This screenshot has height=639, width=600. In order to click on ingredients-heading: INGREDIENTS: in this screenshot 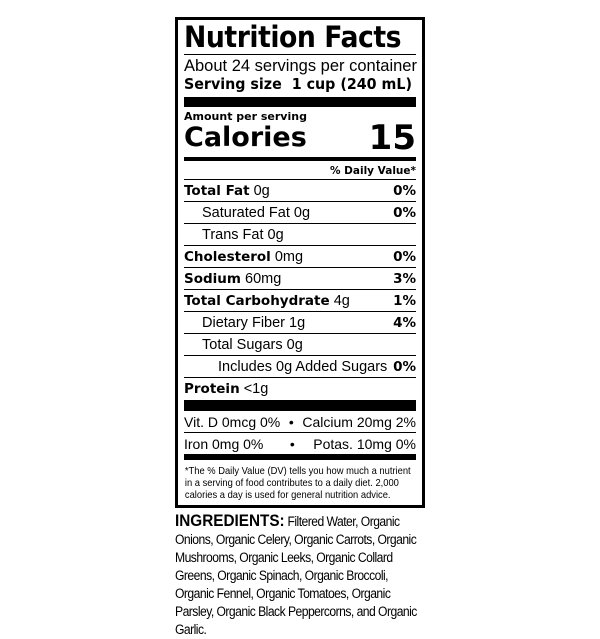, I will do `click(230, 520)`.